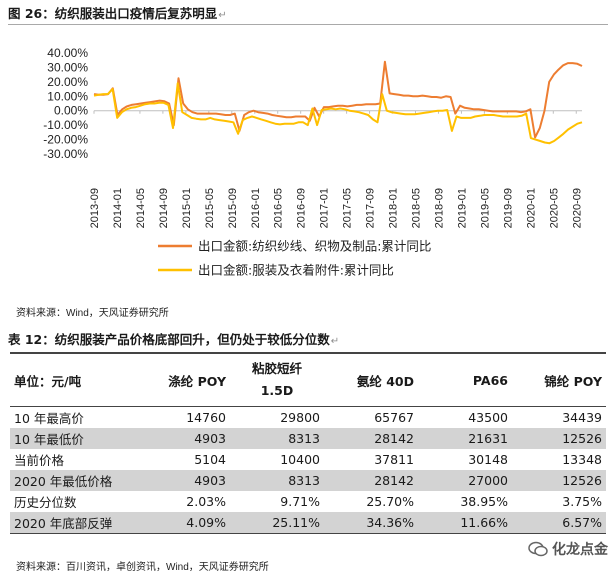  What do you see at coordinates (187, 208) in the screenshot?
I see `x-tick-label: 2015-01` at bounding box center [187, 208].